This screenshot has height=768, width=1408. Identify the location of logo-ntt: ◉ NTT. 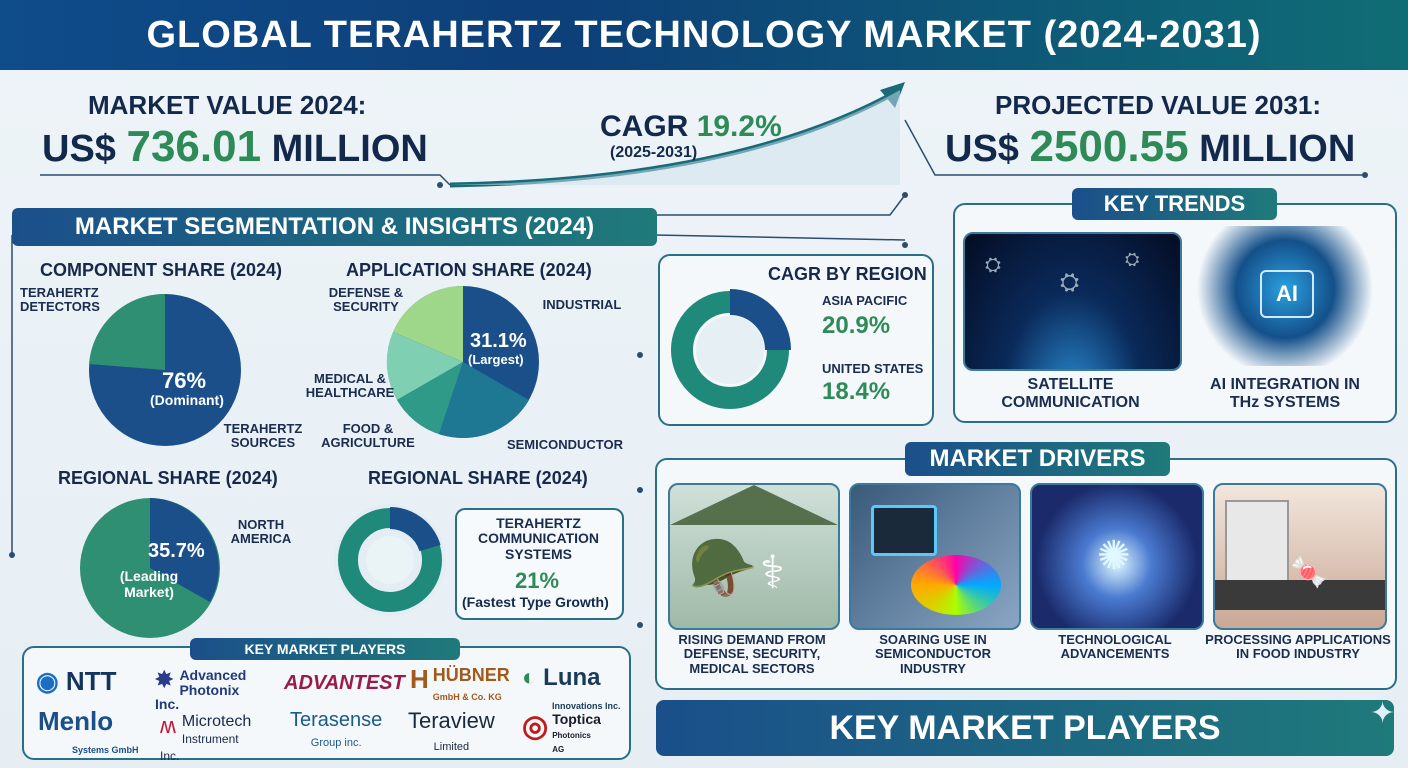
(76, 681).